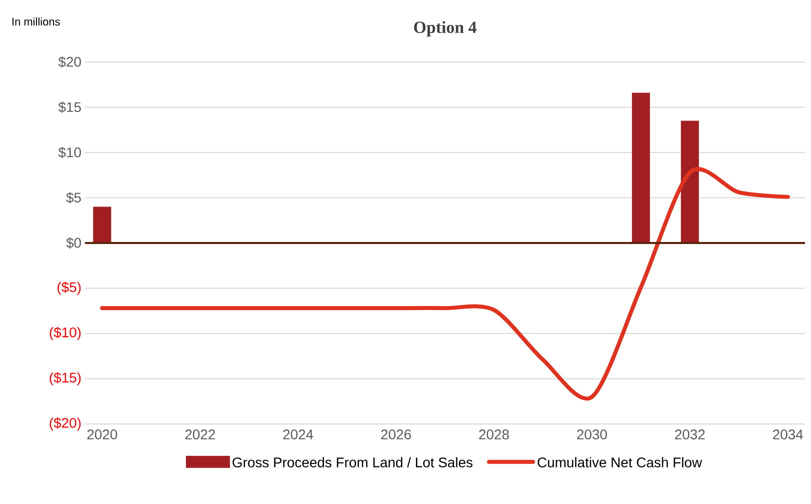 The width and height of the screenshot is (811, 504). What do you see at coordinates (65, 379) in the screenshot?
I see `y-tick-label: ($15)` at bounding box center [65, 379].